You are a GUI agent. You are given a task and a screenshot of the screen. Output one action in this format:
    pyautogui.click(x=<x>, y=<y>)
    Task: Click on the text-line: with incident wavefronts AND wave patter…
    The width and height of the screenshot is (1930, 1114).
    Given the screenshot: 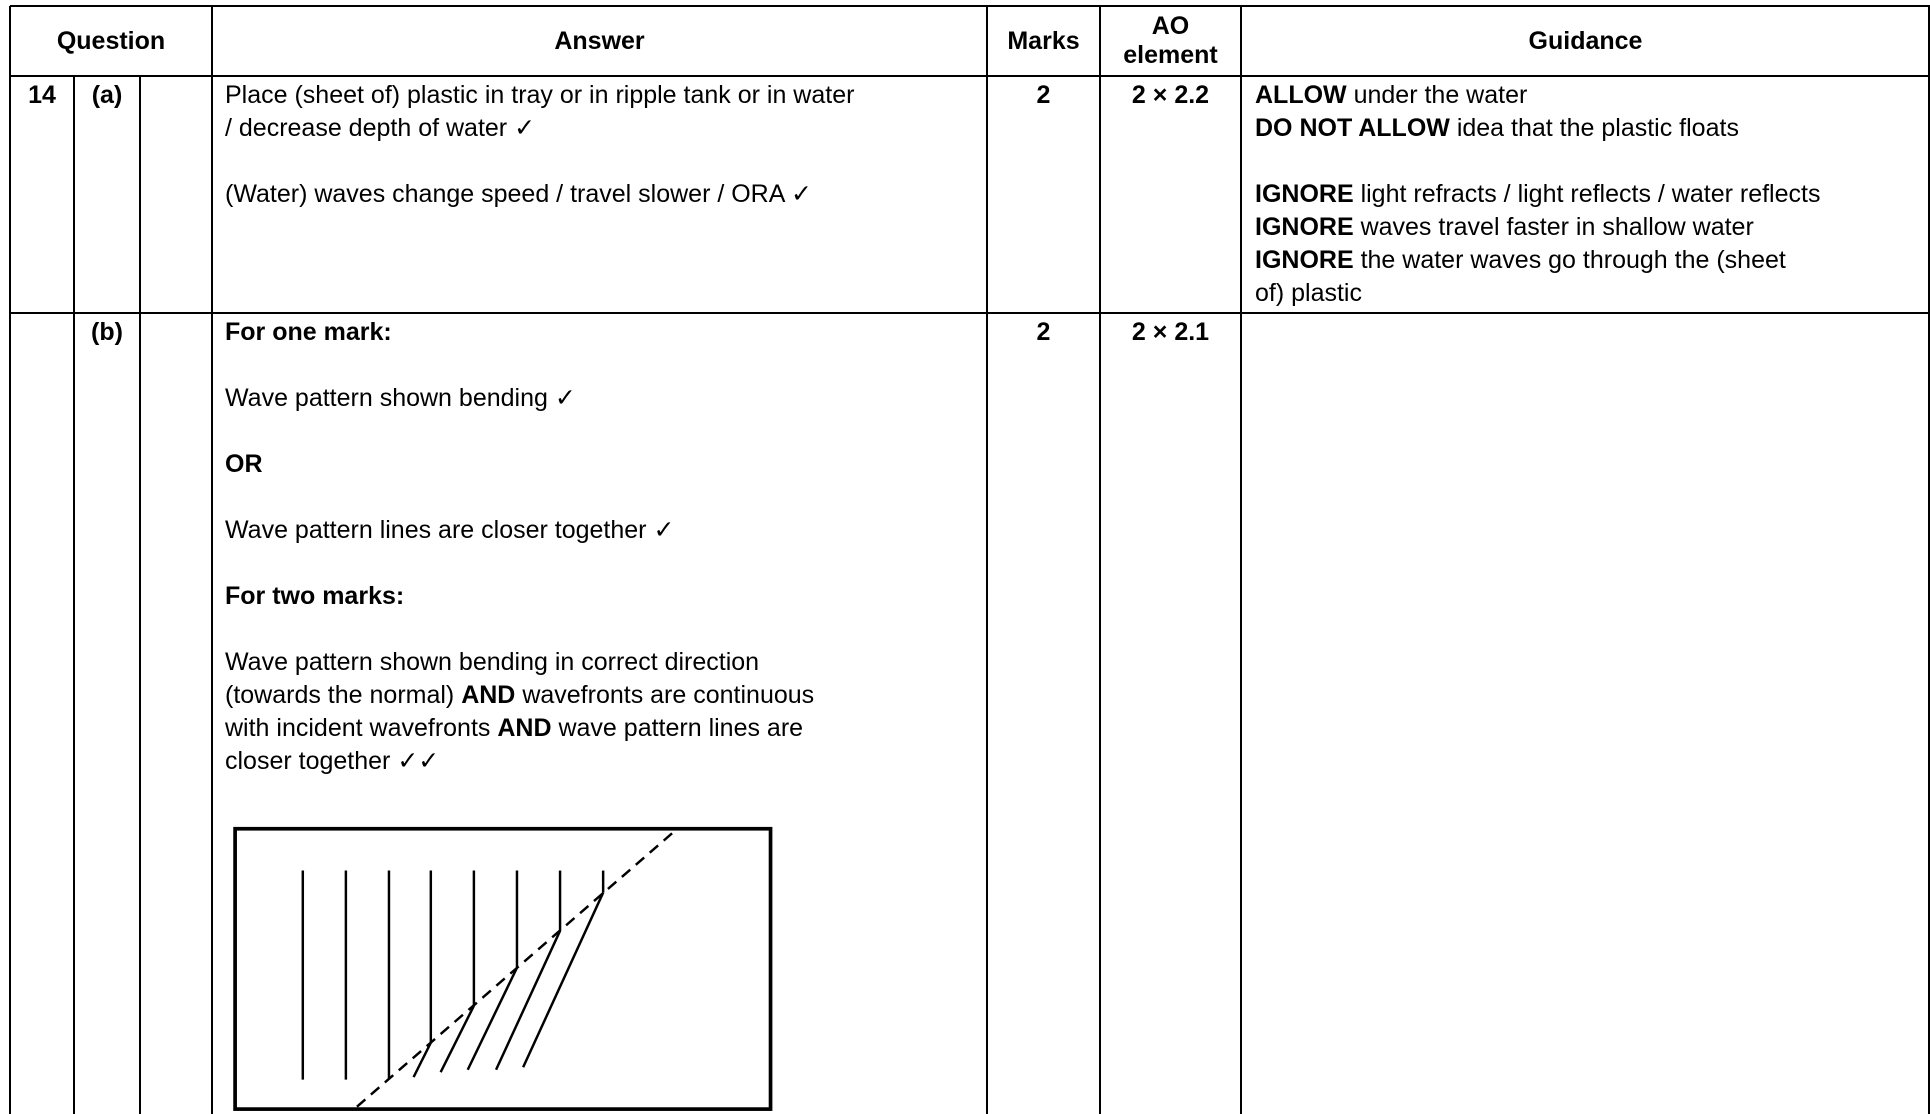 What is the action you would take?
    pyautogui.click(x=605, y=728)
    